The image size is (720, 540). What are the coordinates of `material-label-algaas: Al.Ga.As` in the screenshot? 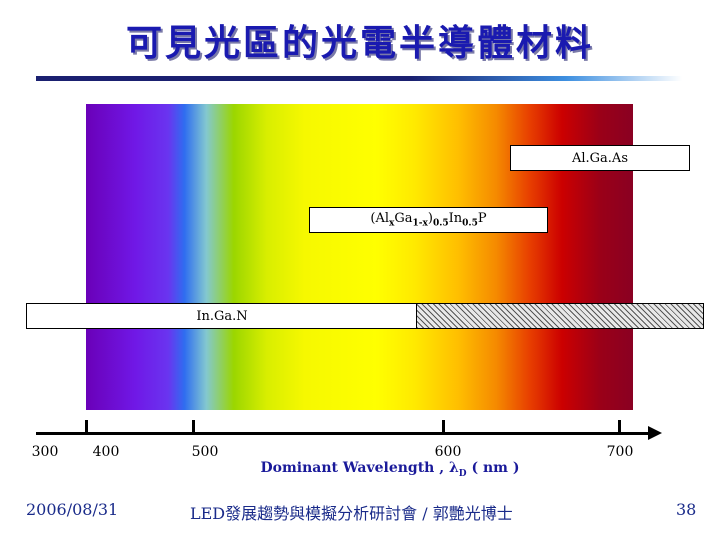 It's located at (599, 158).